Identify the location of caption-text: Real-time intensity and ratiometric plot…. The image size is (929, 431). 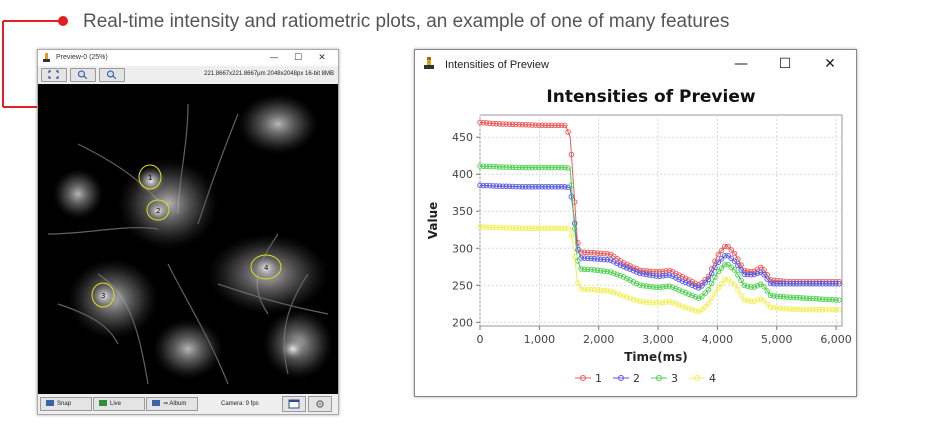
(406, 21).